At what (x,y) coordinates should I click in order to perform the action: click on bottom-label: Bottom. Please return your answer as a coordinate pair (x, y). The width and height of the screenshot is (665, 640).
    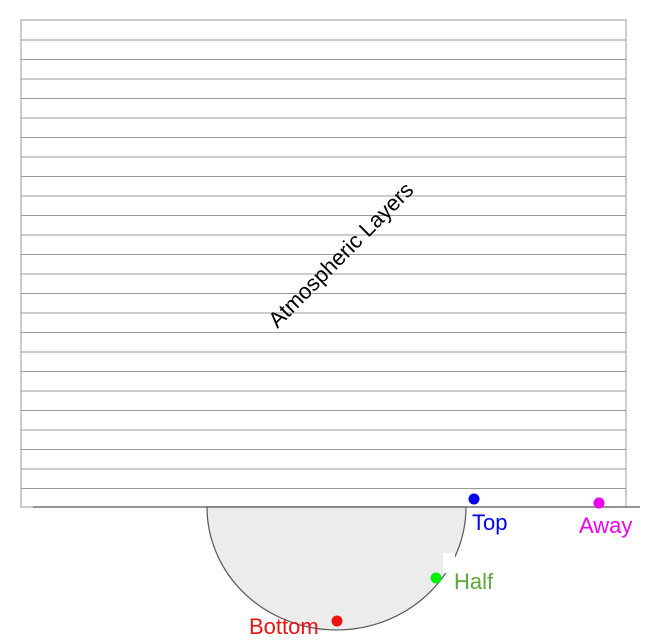
    Looking at the image, I should click on (284, 626).